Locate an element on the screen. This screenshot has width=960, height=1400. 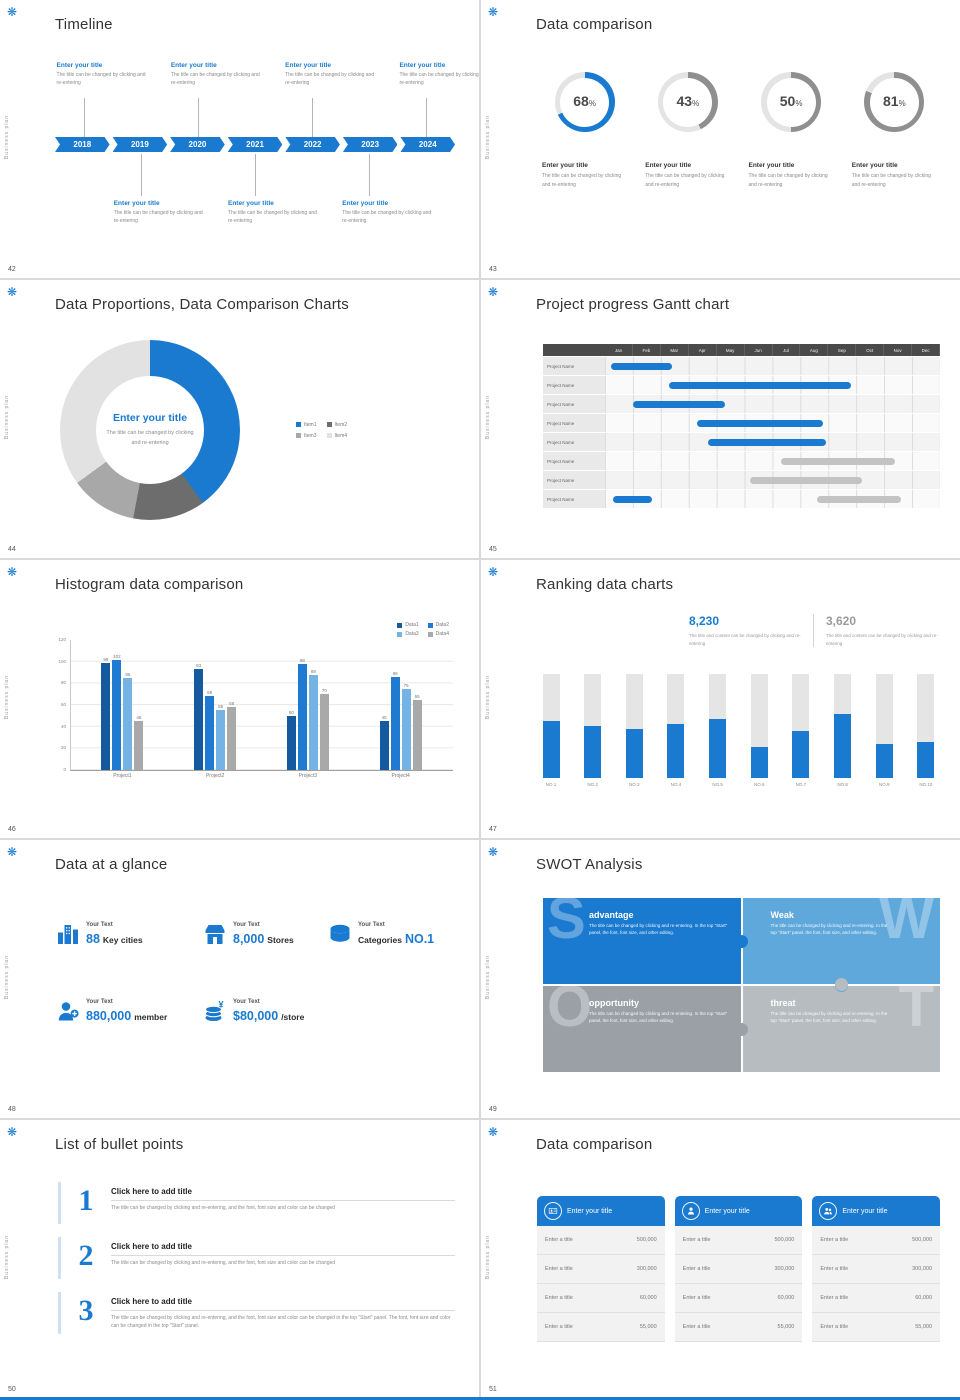
timeline-year: 2020 is located at coordinates (197, 144).